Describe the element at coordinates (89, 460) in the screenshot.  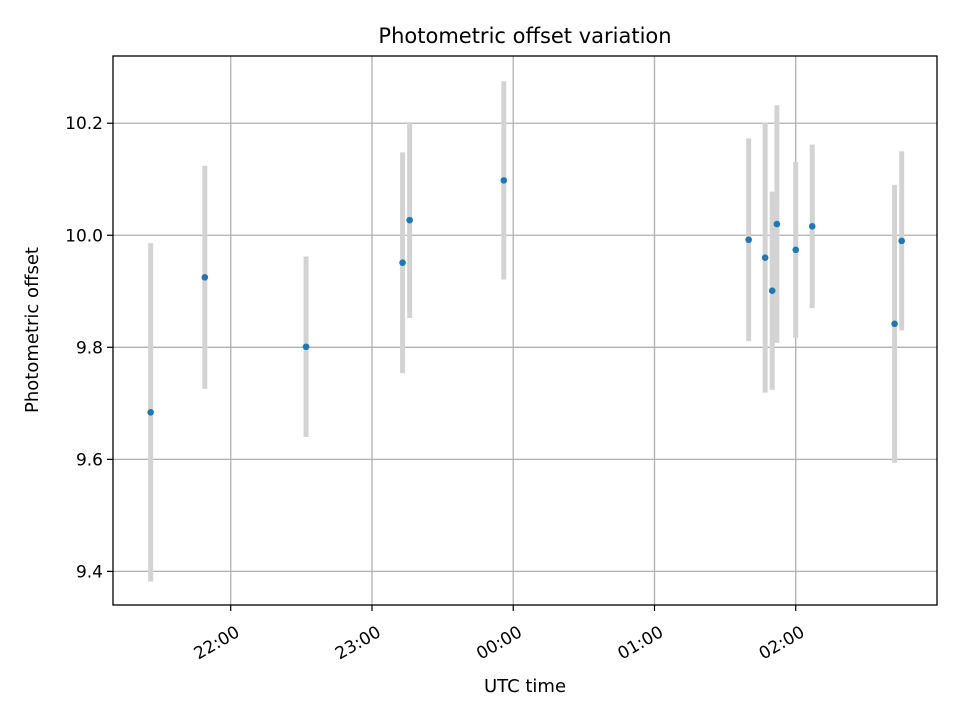
I see `y-tick-label: 9.6` at that location.